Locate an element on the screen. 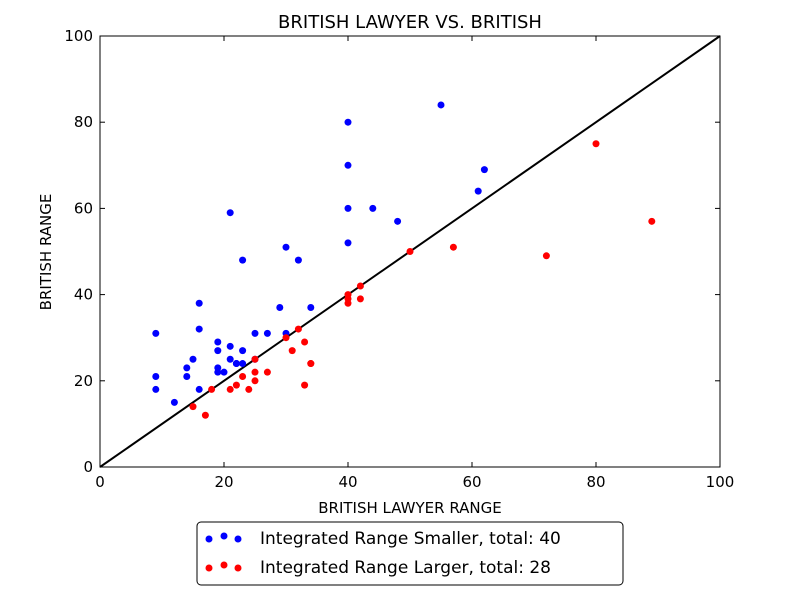  x-tick-label: 80 is located at coordinates (595, 482).